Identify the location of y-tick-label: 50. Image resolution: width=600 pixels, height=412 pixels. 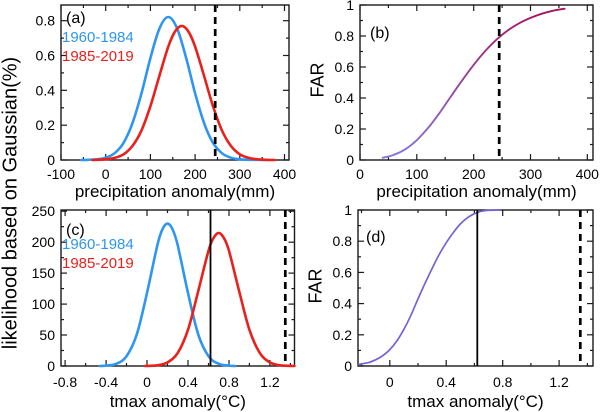
(47, 335).